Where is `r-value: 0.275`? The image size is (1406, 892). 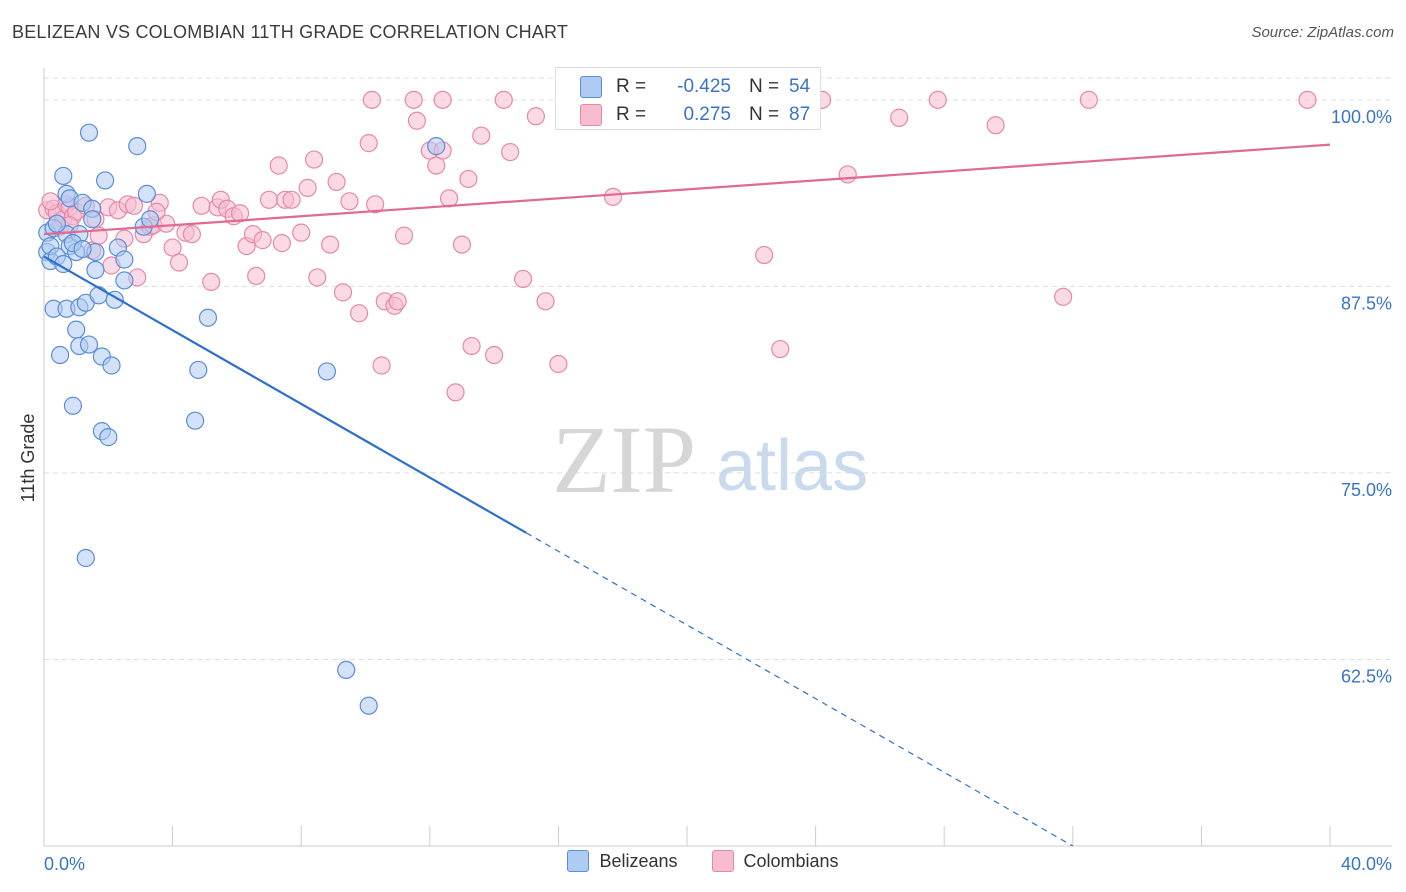 r-value: 0.275 is located at coordinates (707, 114).